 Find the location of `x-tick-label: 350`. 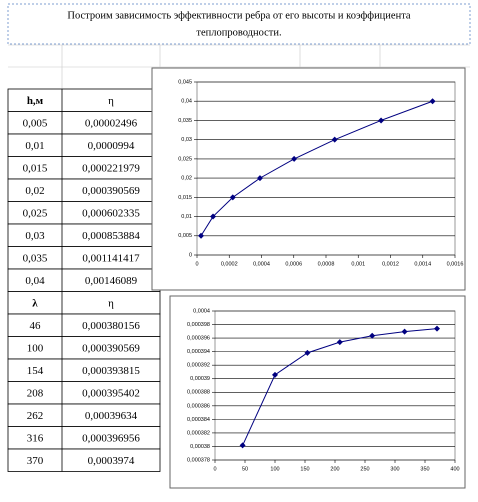

x-tick-label: 350 is located at coordinates (424, 469).